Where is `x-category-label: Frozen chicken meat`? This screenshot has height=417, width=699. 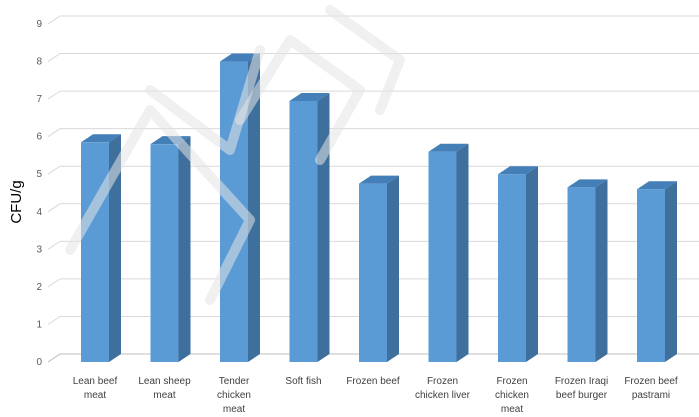
x-category-label: Frozen chicken meat is located at coordinates (512, 395).